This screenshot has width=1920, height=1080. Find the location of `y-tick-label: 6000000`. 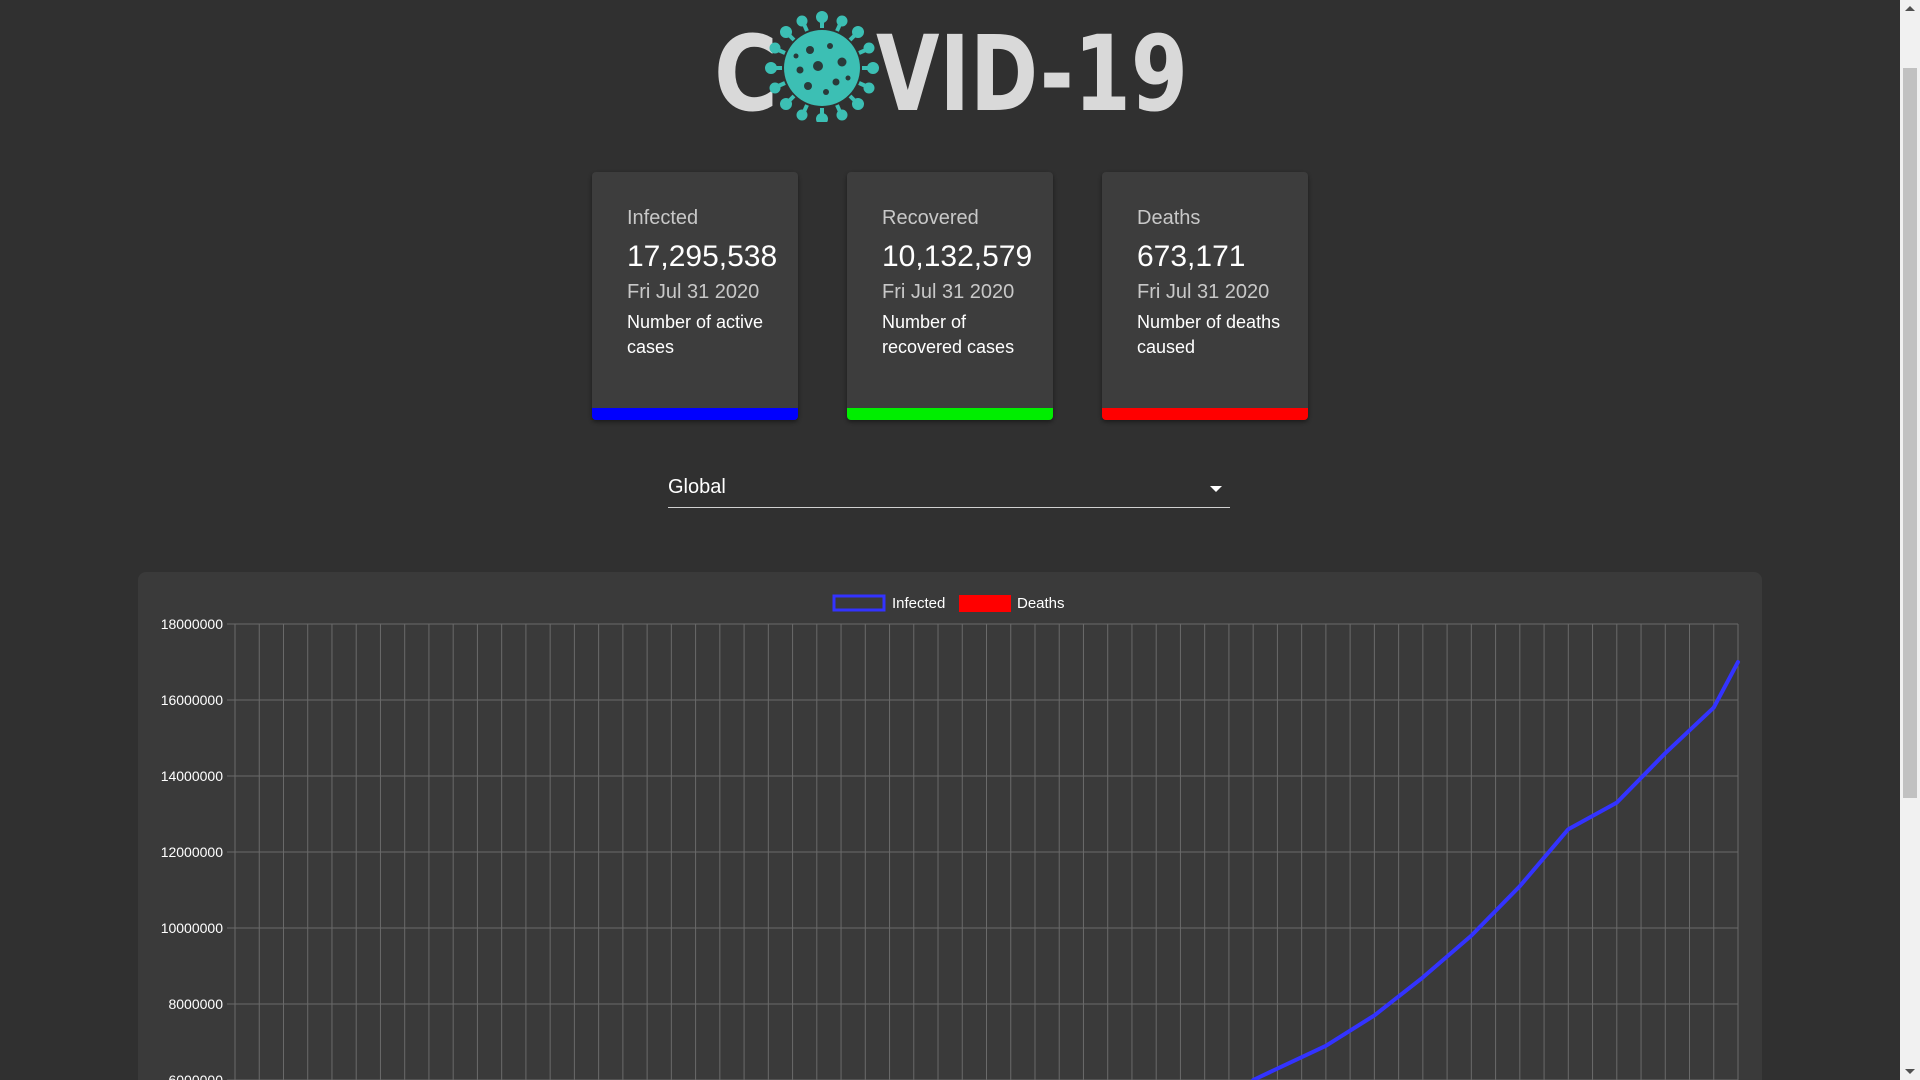

y-tick-label: 6000000 is located at coordinates (195, 1076).